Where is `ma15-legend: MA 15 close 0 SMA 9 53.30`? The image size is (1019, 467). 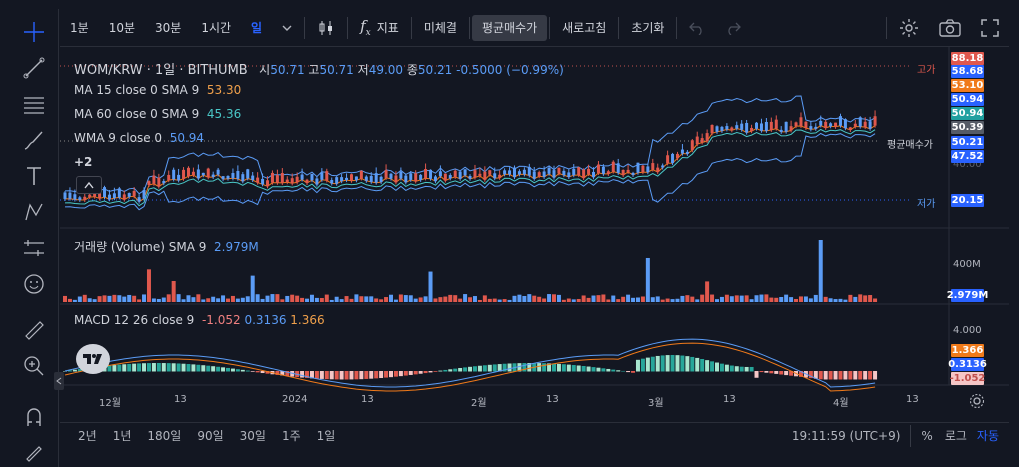
ma15-legend: MA 15 close 0 SMA 9 53.30 is located at coordinates (157, 90).